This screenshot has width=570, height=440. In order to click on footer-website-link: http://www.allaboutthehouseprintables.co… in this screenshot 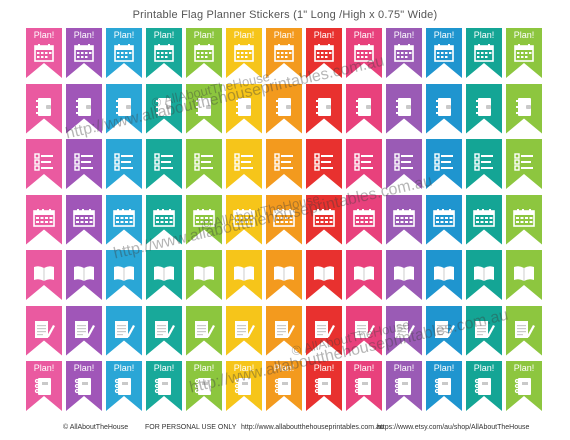, I will do `click(312, 427)`.